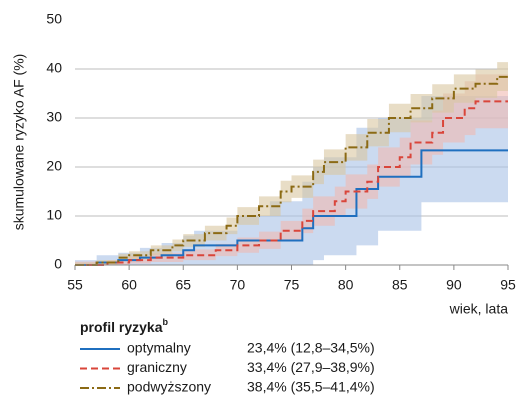 The image size is (521, 414). What do you see at coordinates (169, 387) in the screenshot?
I see `legend-label: podwyższony` at bounding box center [169, 387].